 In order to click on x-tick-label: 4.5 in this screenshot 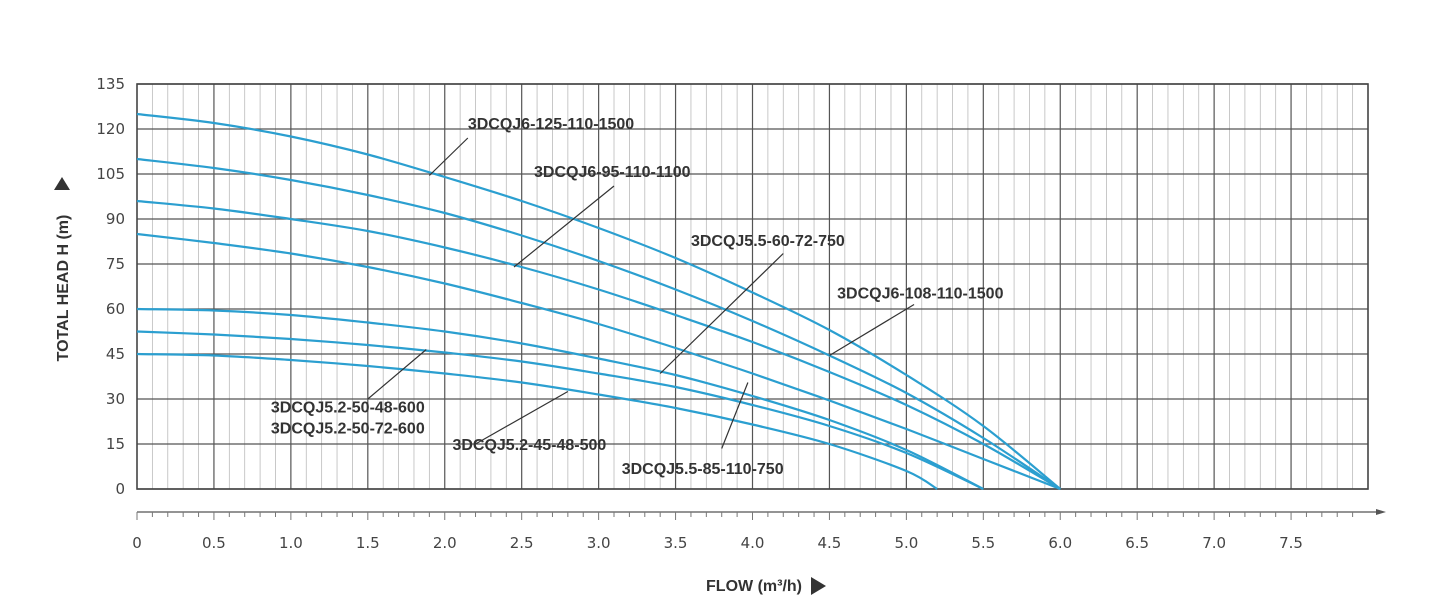, I will do `click(830, 543)`.